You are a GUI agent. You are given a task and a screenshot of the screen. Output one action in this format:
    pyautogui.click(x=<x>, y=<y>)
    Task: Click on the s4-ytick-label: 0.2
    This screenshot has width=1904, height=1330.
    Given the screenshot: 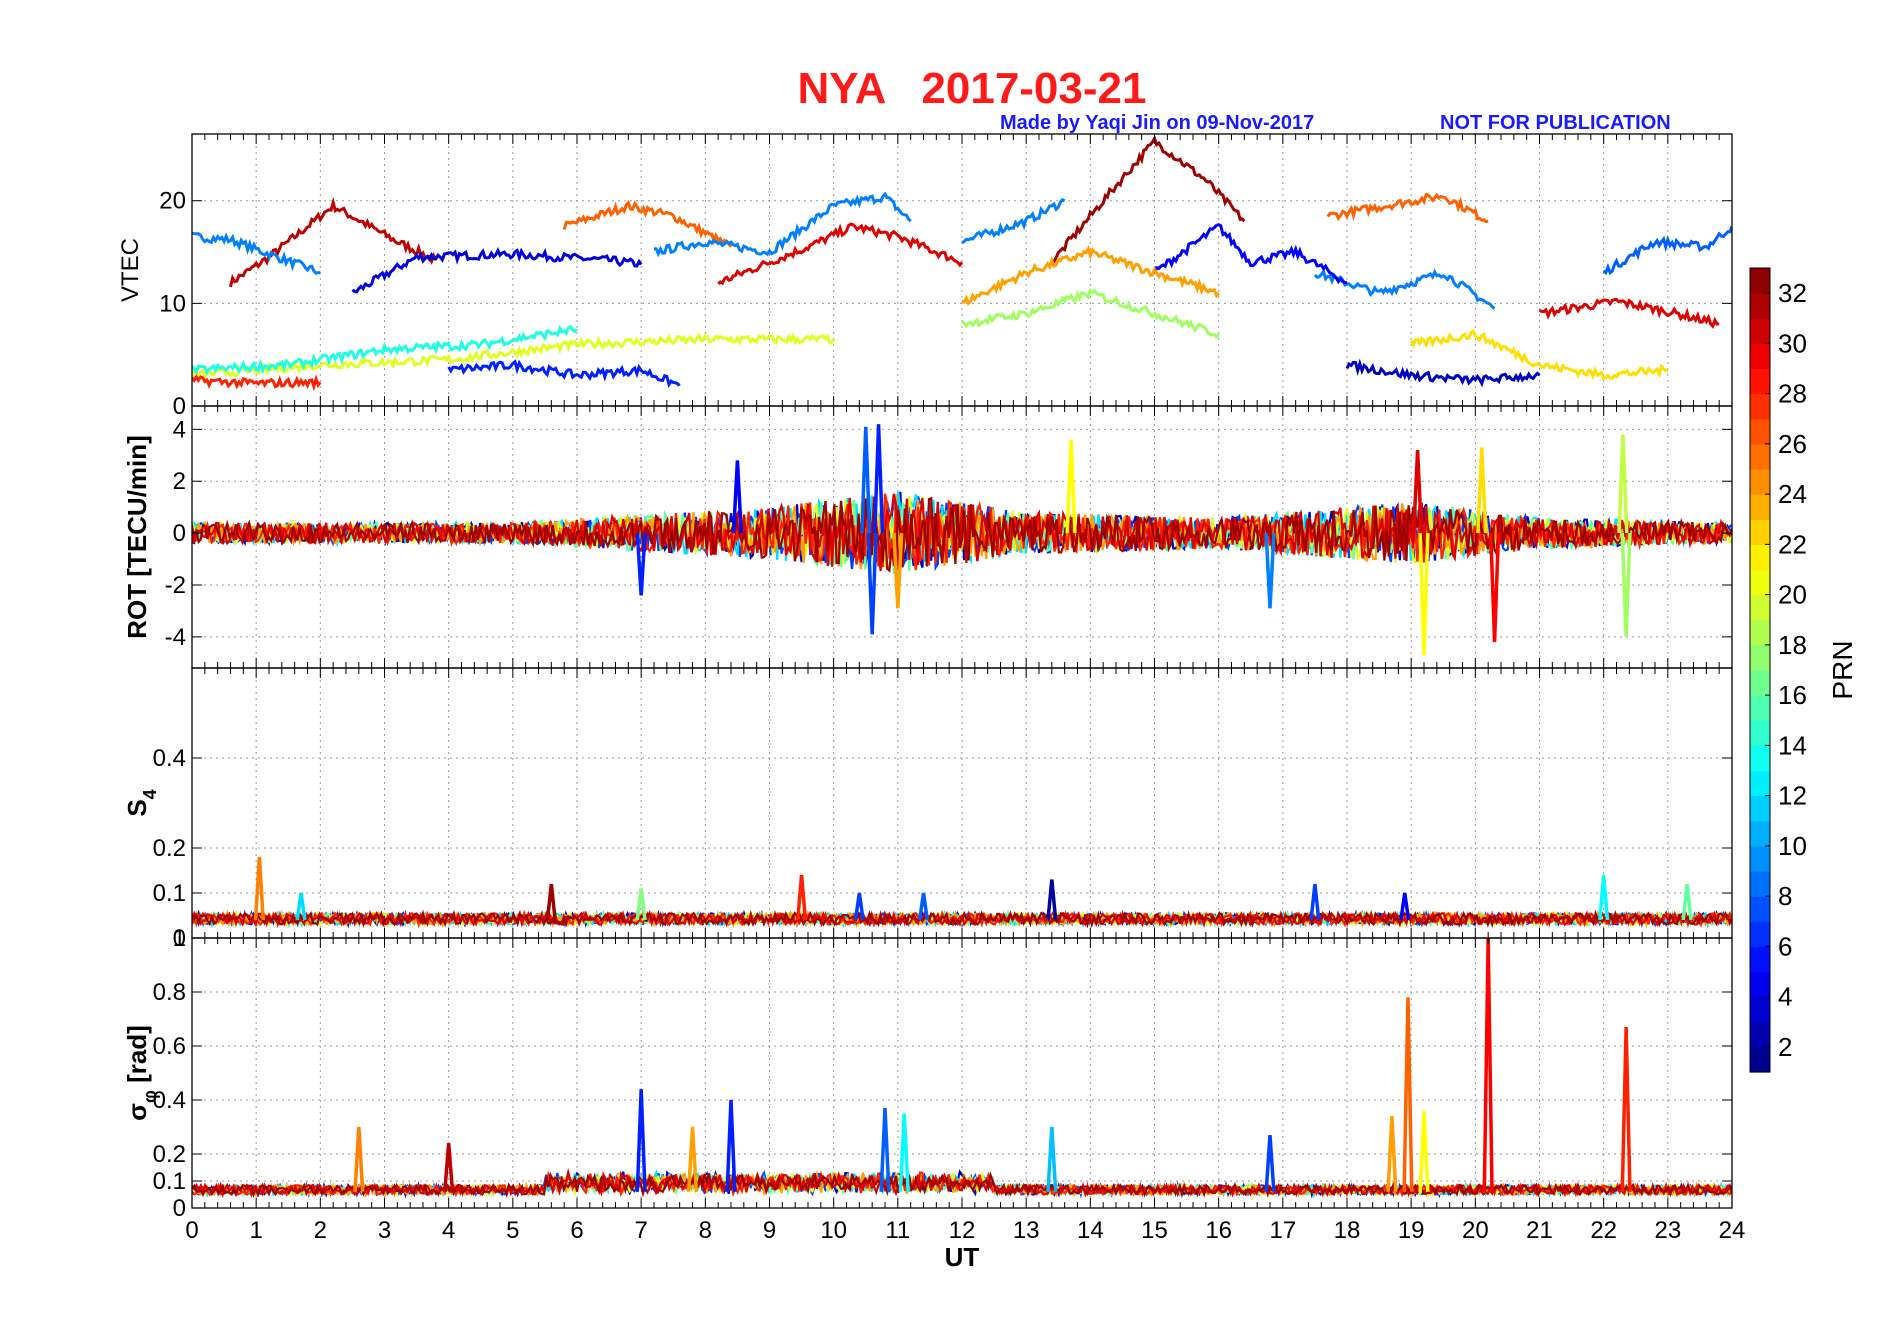 What is the action you would take?
    pyautogui.click(x=169, y=848)
    